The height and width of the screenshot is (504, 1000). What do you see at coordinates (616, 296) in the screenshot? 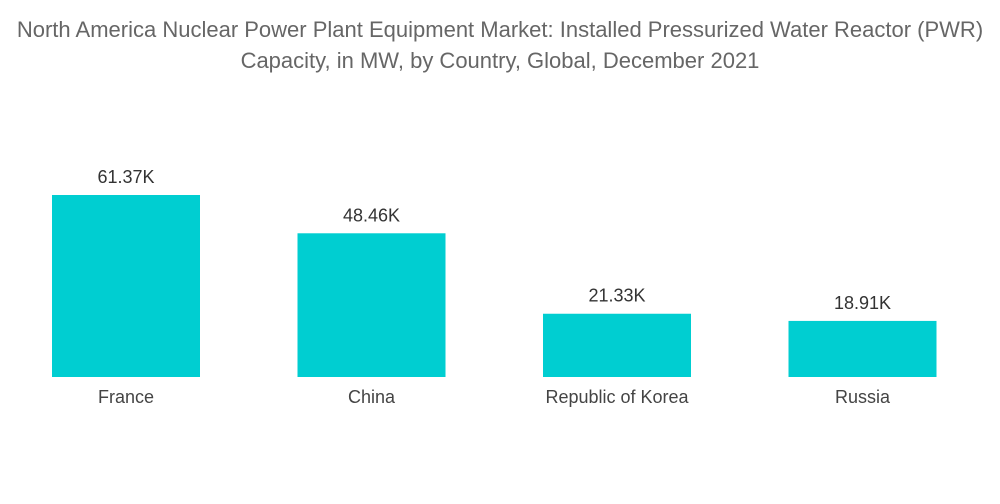
I see `data-label: 21.33K` at bounding box center [616, 296].